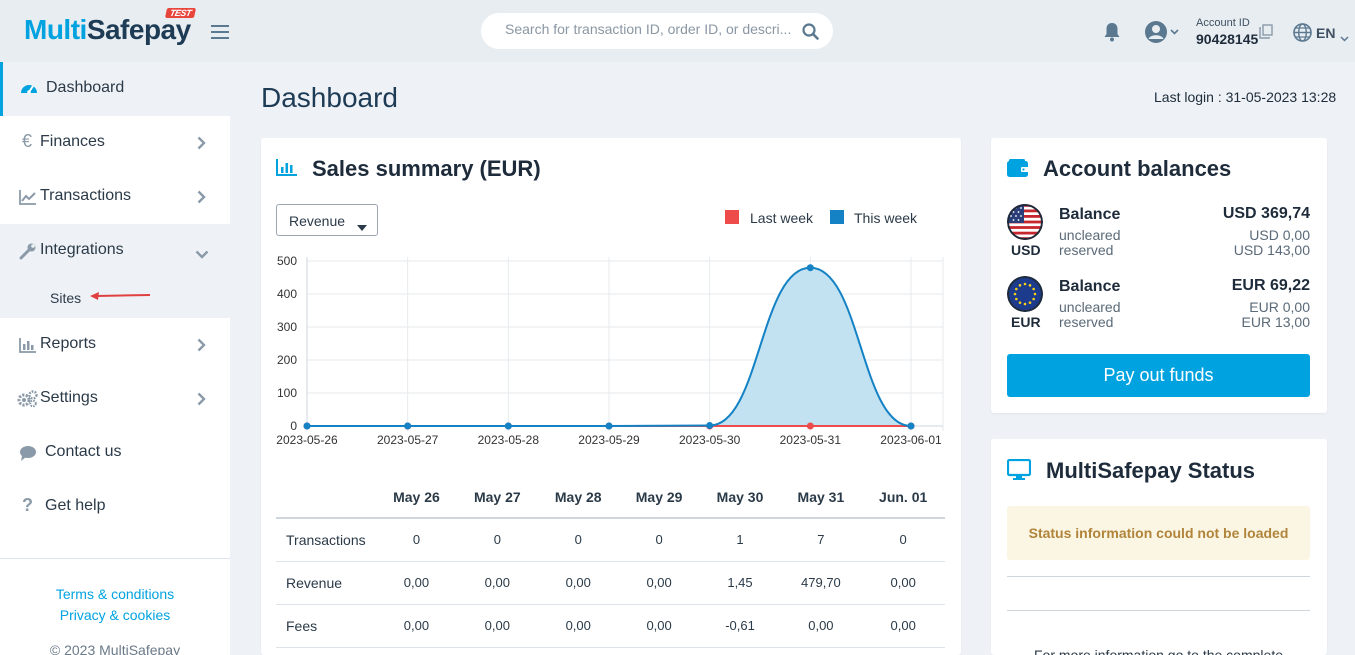  What do you see at coordinates (1266, 213) in the screenshot?
I see `balance-value: USD 369,74` at bounding box center [1266, 213].